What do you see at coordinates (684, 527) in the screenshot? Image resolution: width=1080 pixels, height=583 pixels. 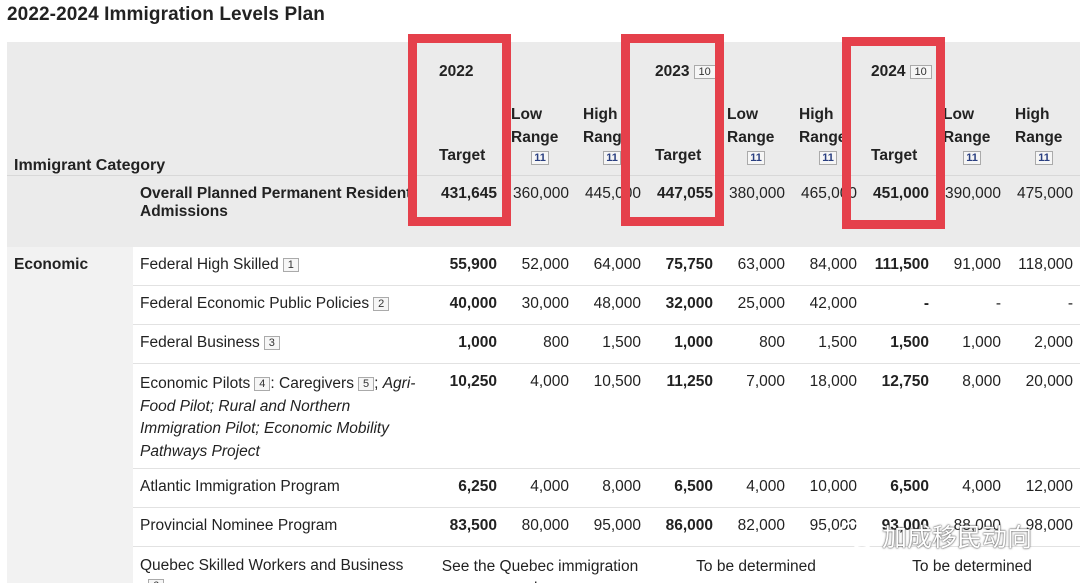 I see `value-cell: 86,000` at bounding box center [684, 527].